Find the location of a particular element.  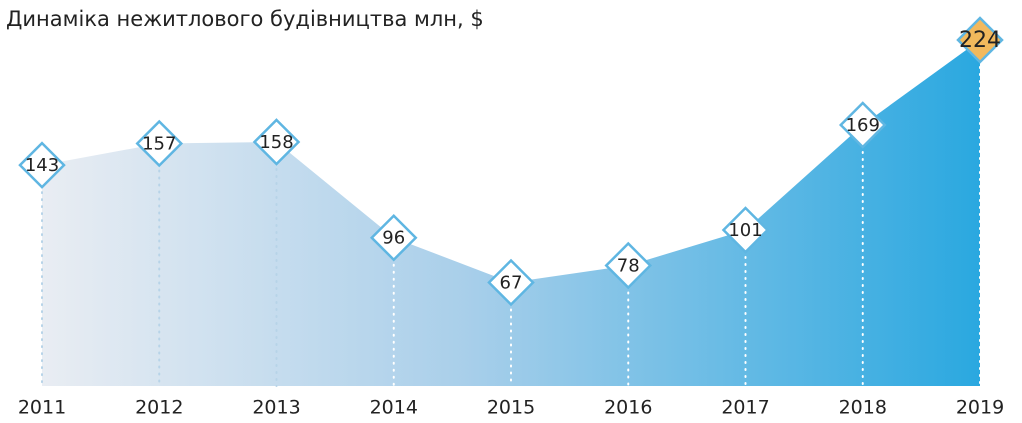

x-tick-label: 2013 is located at coordinates (276, 408).